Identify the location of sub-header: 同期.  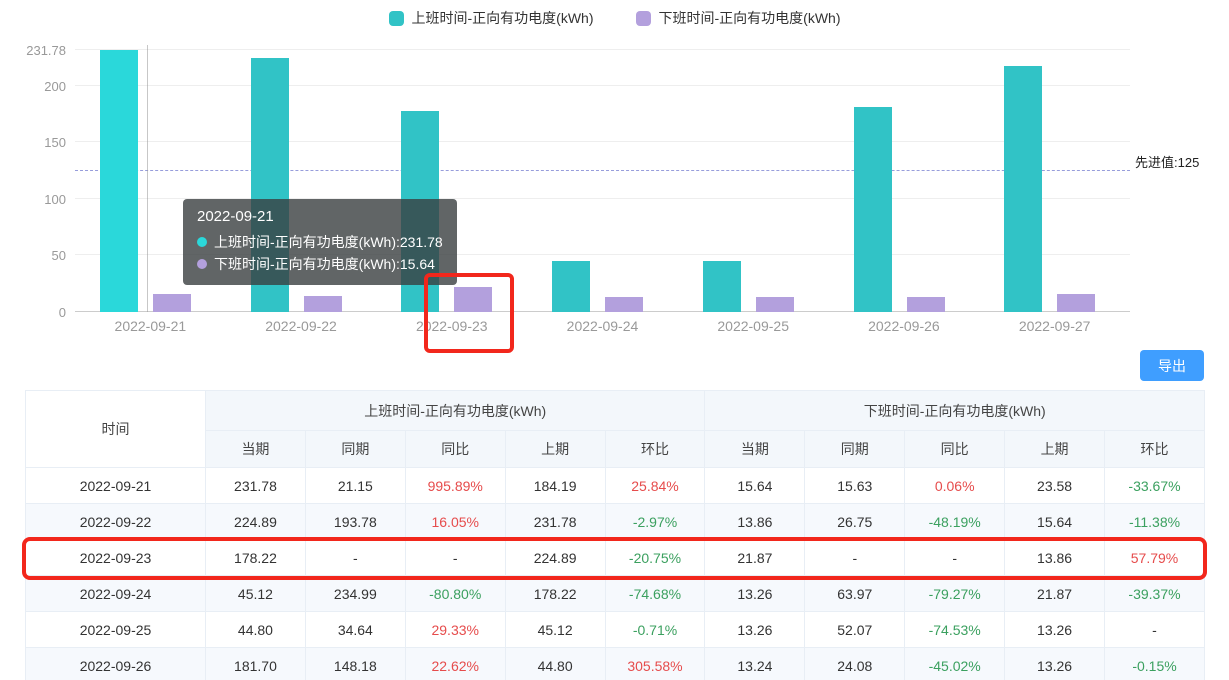
(355, 449).